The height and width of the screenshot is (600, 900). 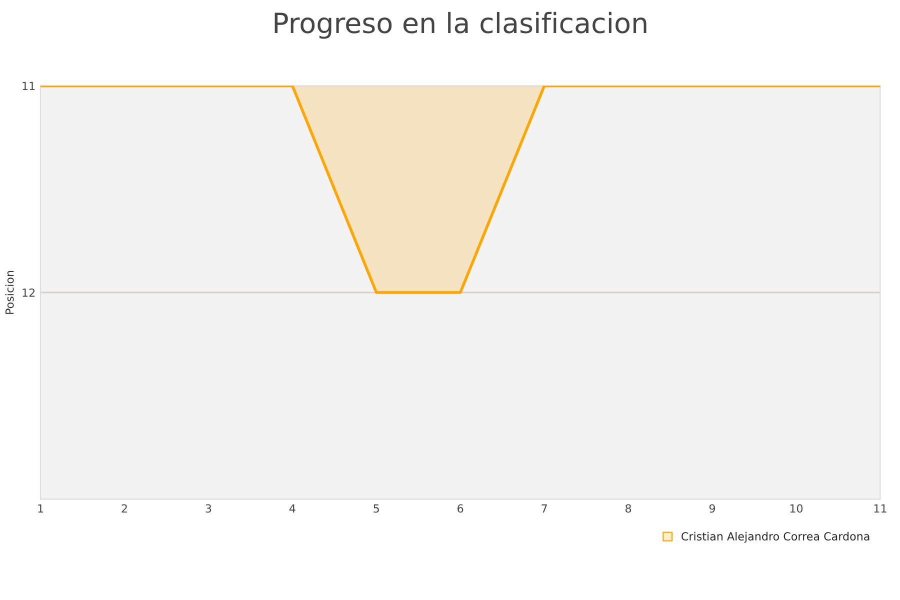 I want to click on y-axis-title: Posicion, so click(x=9, y=292).